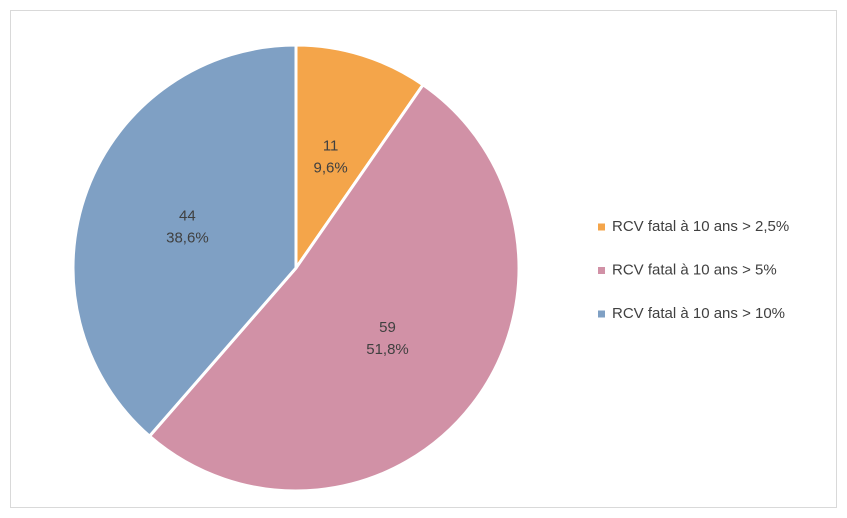 The height and width of the screenshot is (518, 847). I want to click on legend-label: RCV fatal à 10 ans > 5%, so click(694, 269).